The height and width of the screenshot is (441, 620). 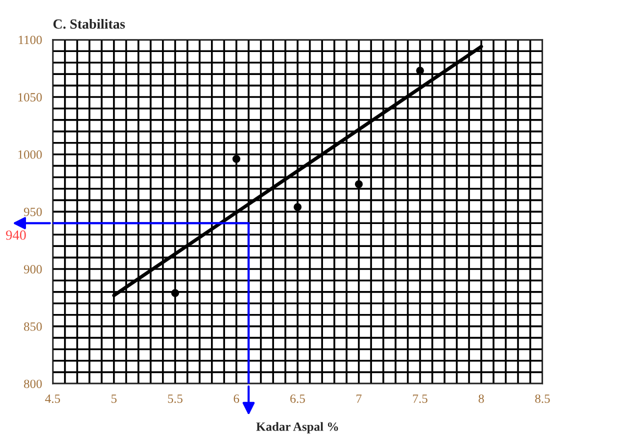 I want to click on x-tick-label: 5.5, so click(x=175, y=398).